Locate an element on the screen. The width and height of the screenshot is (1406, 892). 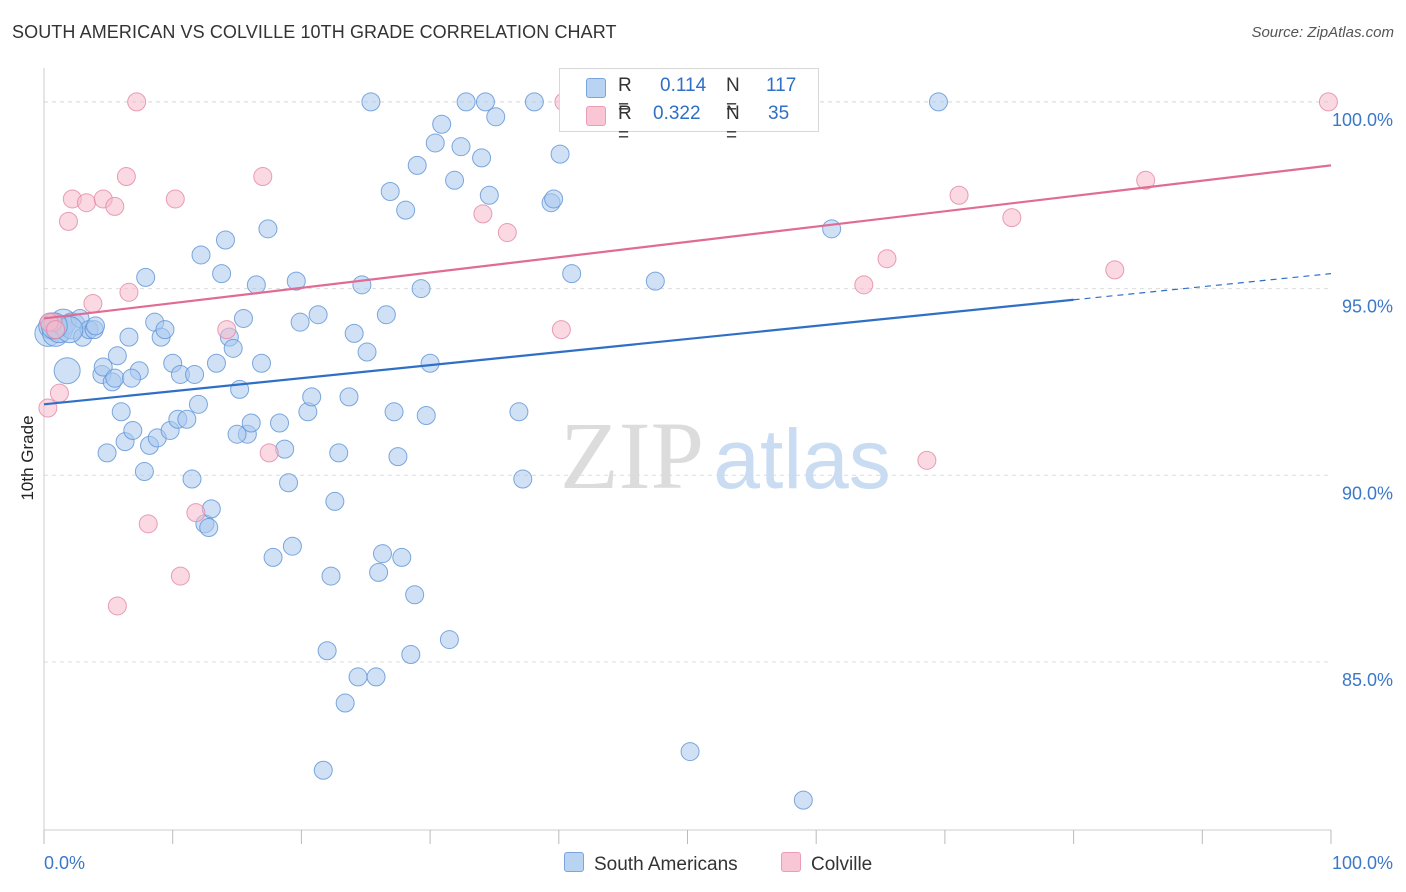
legend-n-label: N = is located at coordinates (733, 96).